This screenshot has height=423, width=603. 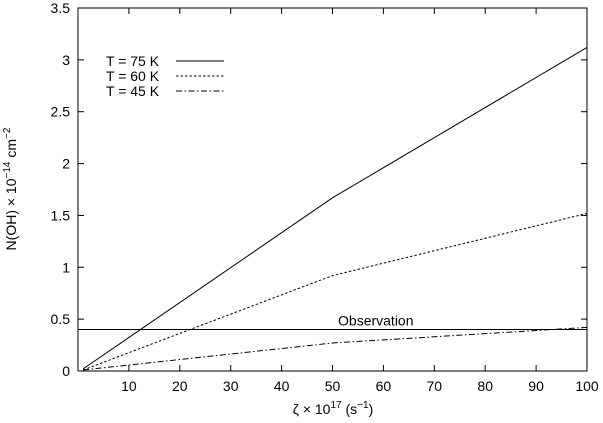 What do you see at coordinates (282, 386) in the screenshot?
I see `x-tick-label: 40` at bounding box center [282, 386].